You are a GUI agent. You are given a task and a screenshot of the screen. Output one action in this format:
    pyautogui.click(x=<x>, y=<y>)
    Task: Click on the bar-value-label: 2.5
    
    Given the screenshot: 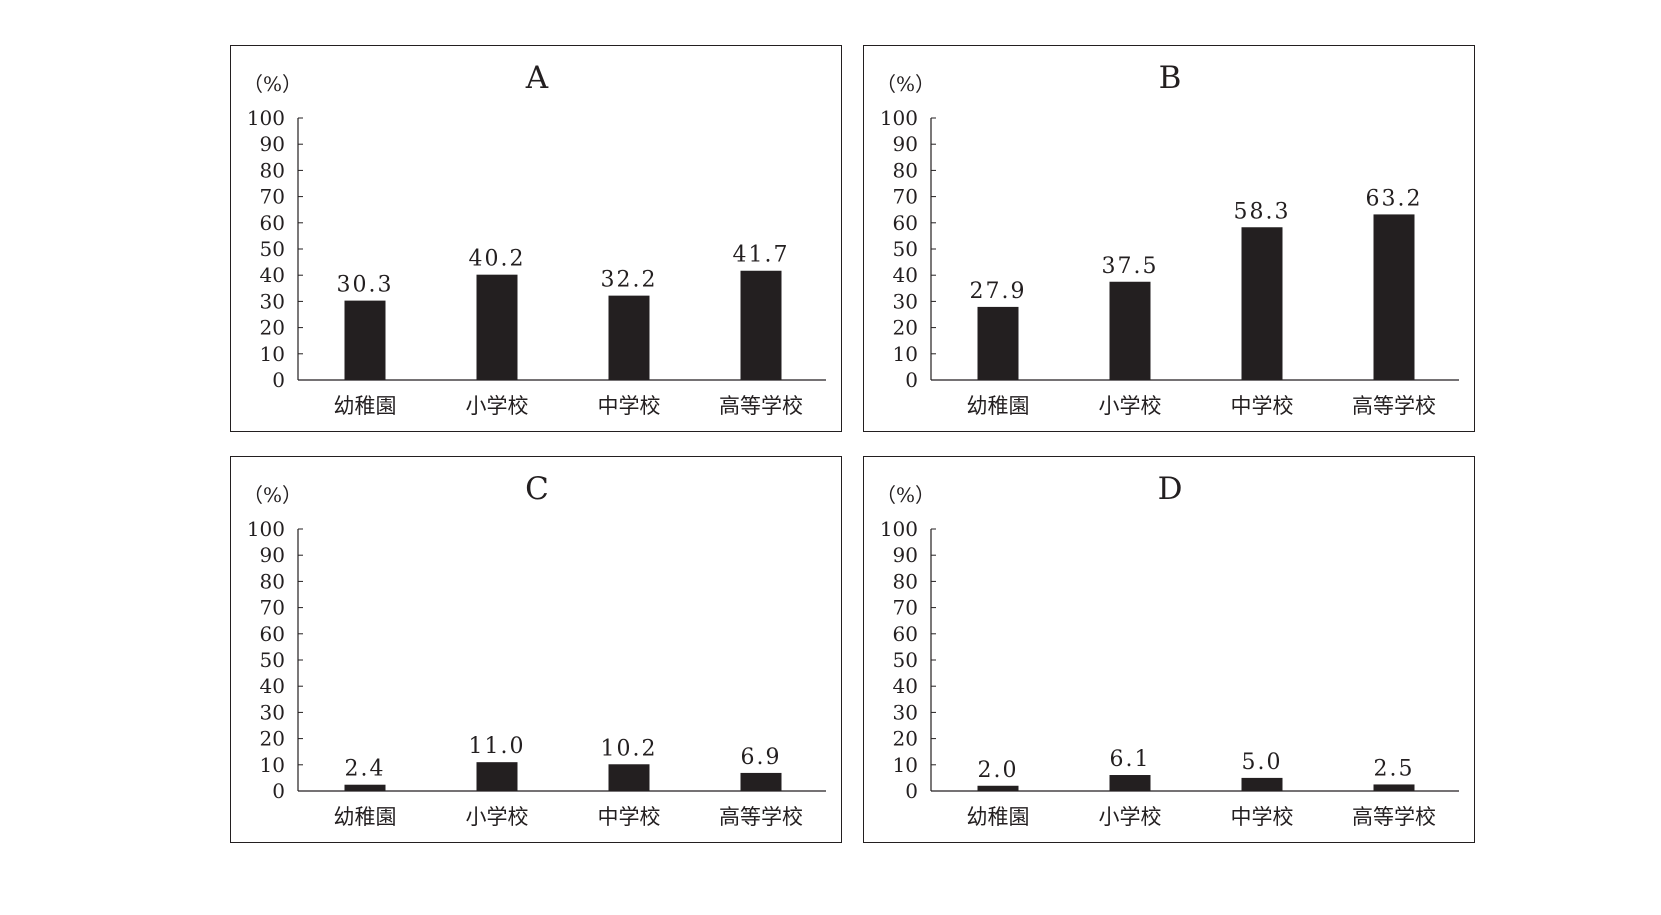 What is the action you would take?
    pyautogui.click(x=1394, y=768)
    